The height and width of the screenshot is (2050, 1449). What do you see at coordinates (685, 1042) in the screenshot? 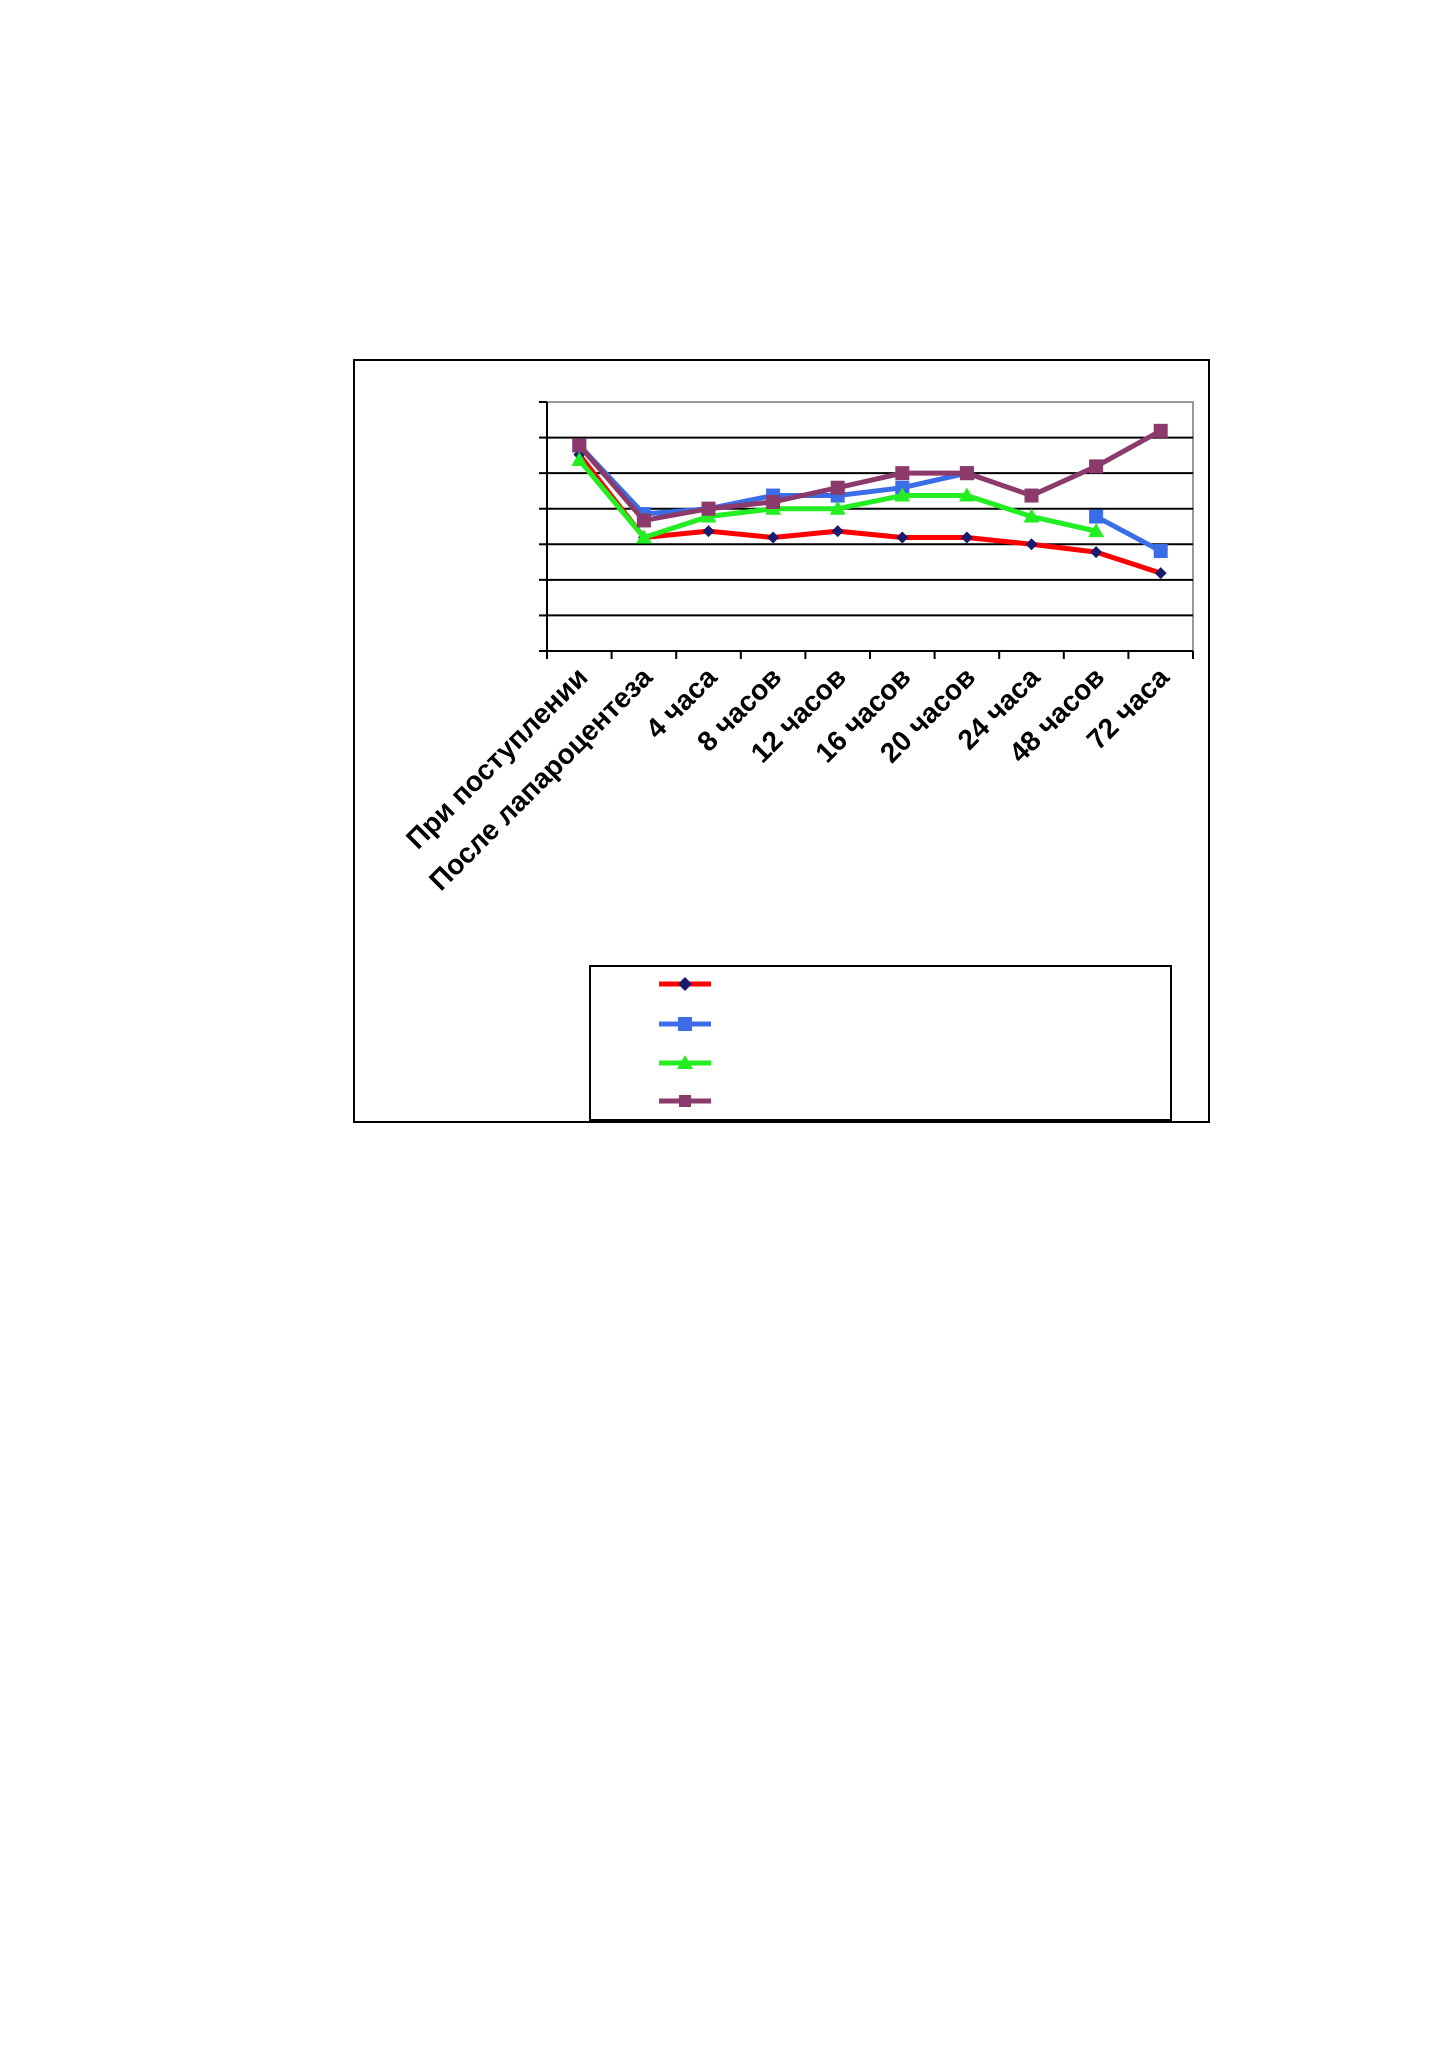
I see `legend-entry` at bounding box center [685, 1042].